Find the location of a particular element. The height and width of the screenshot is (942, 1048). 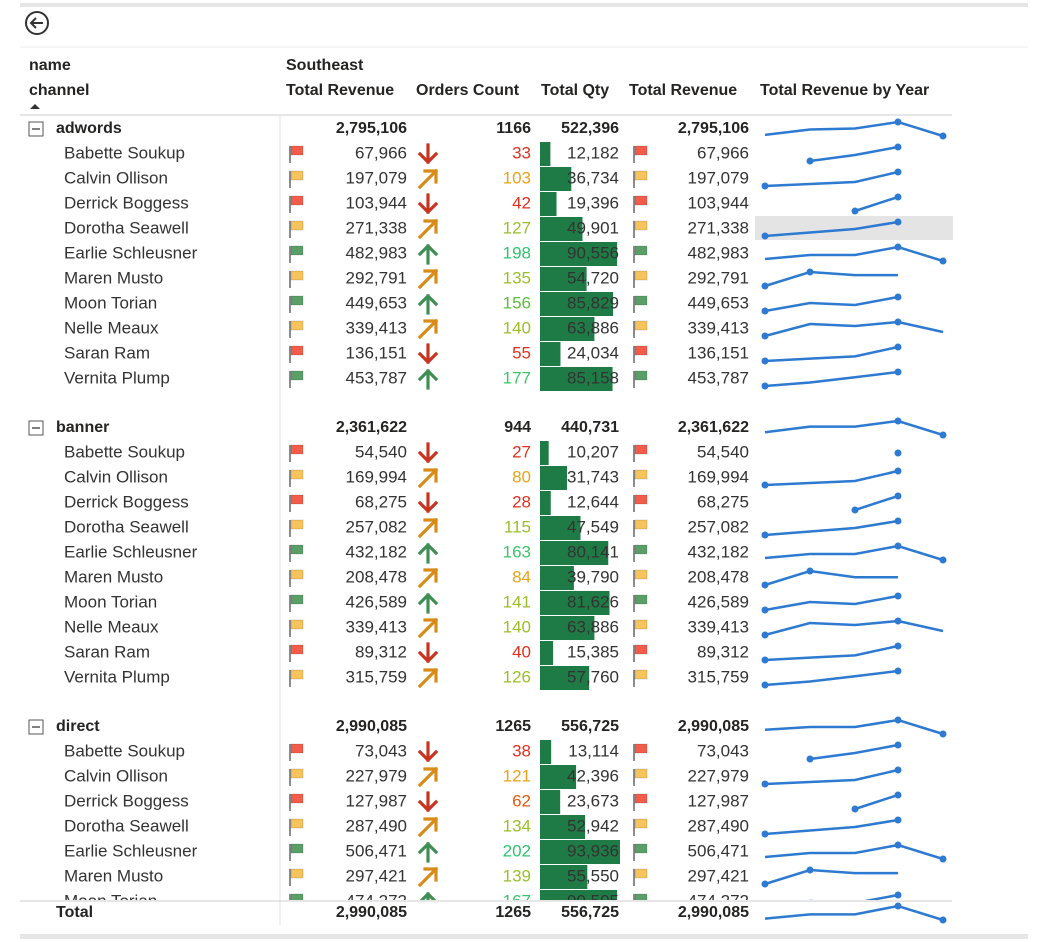

column-header: Orders Count is located at coordinates (468, 90).